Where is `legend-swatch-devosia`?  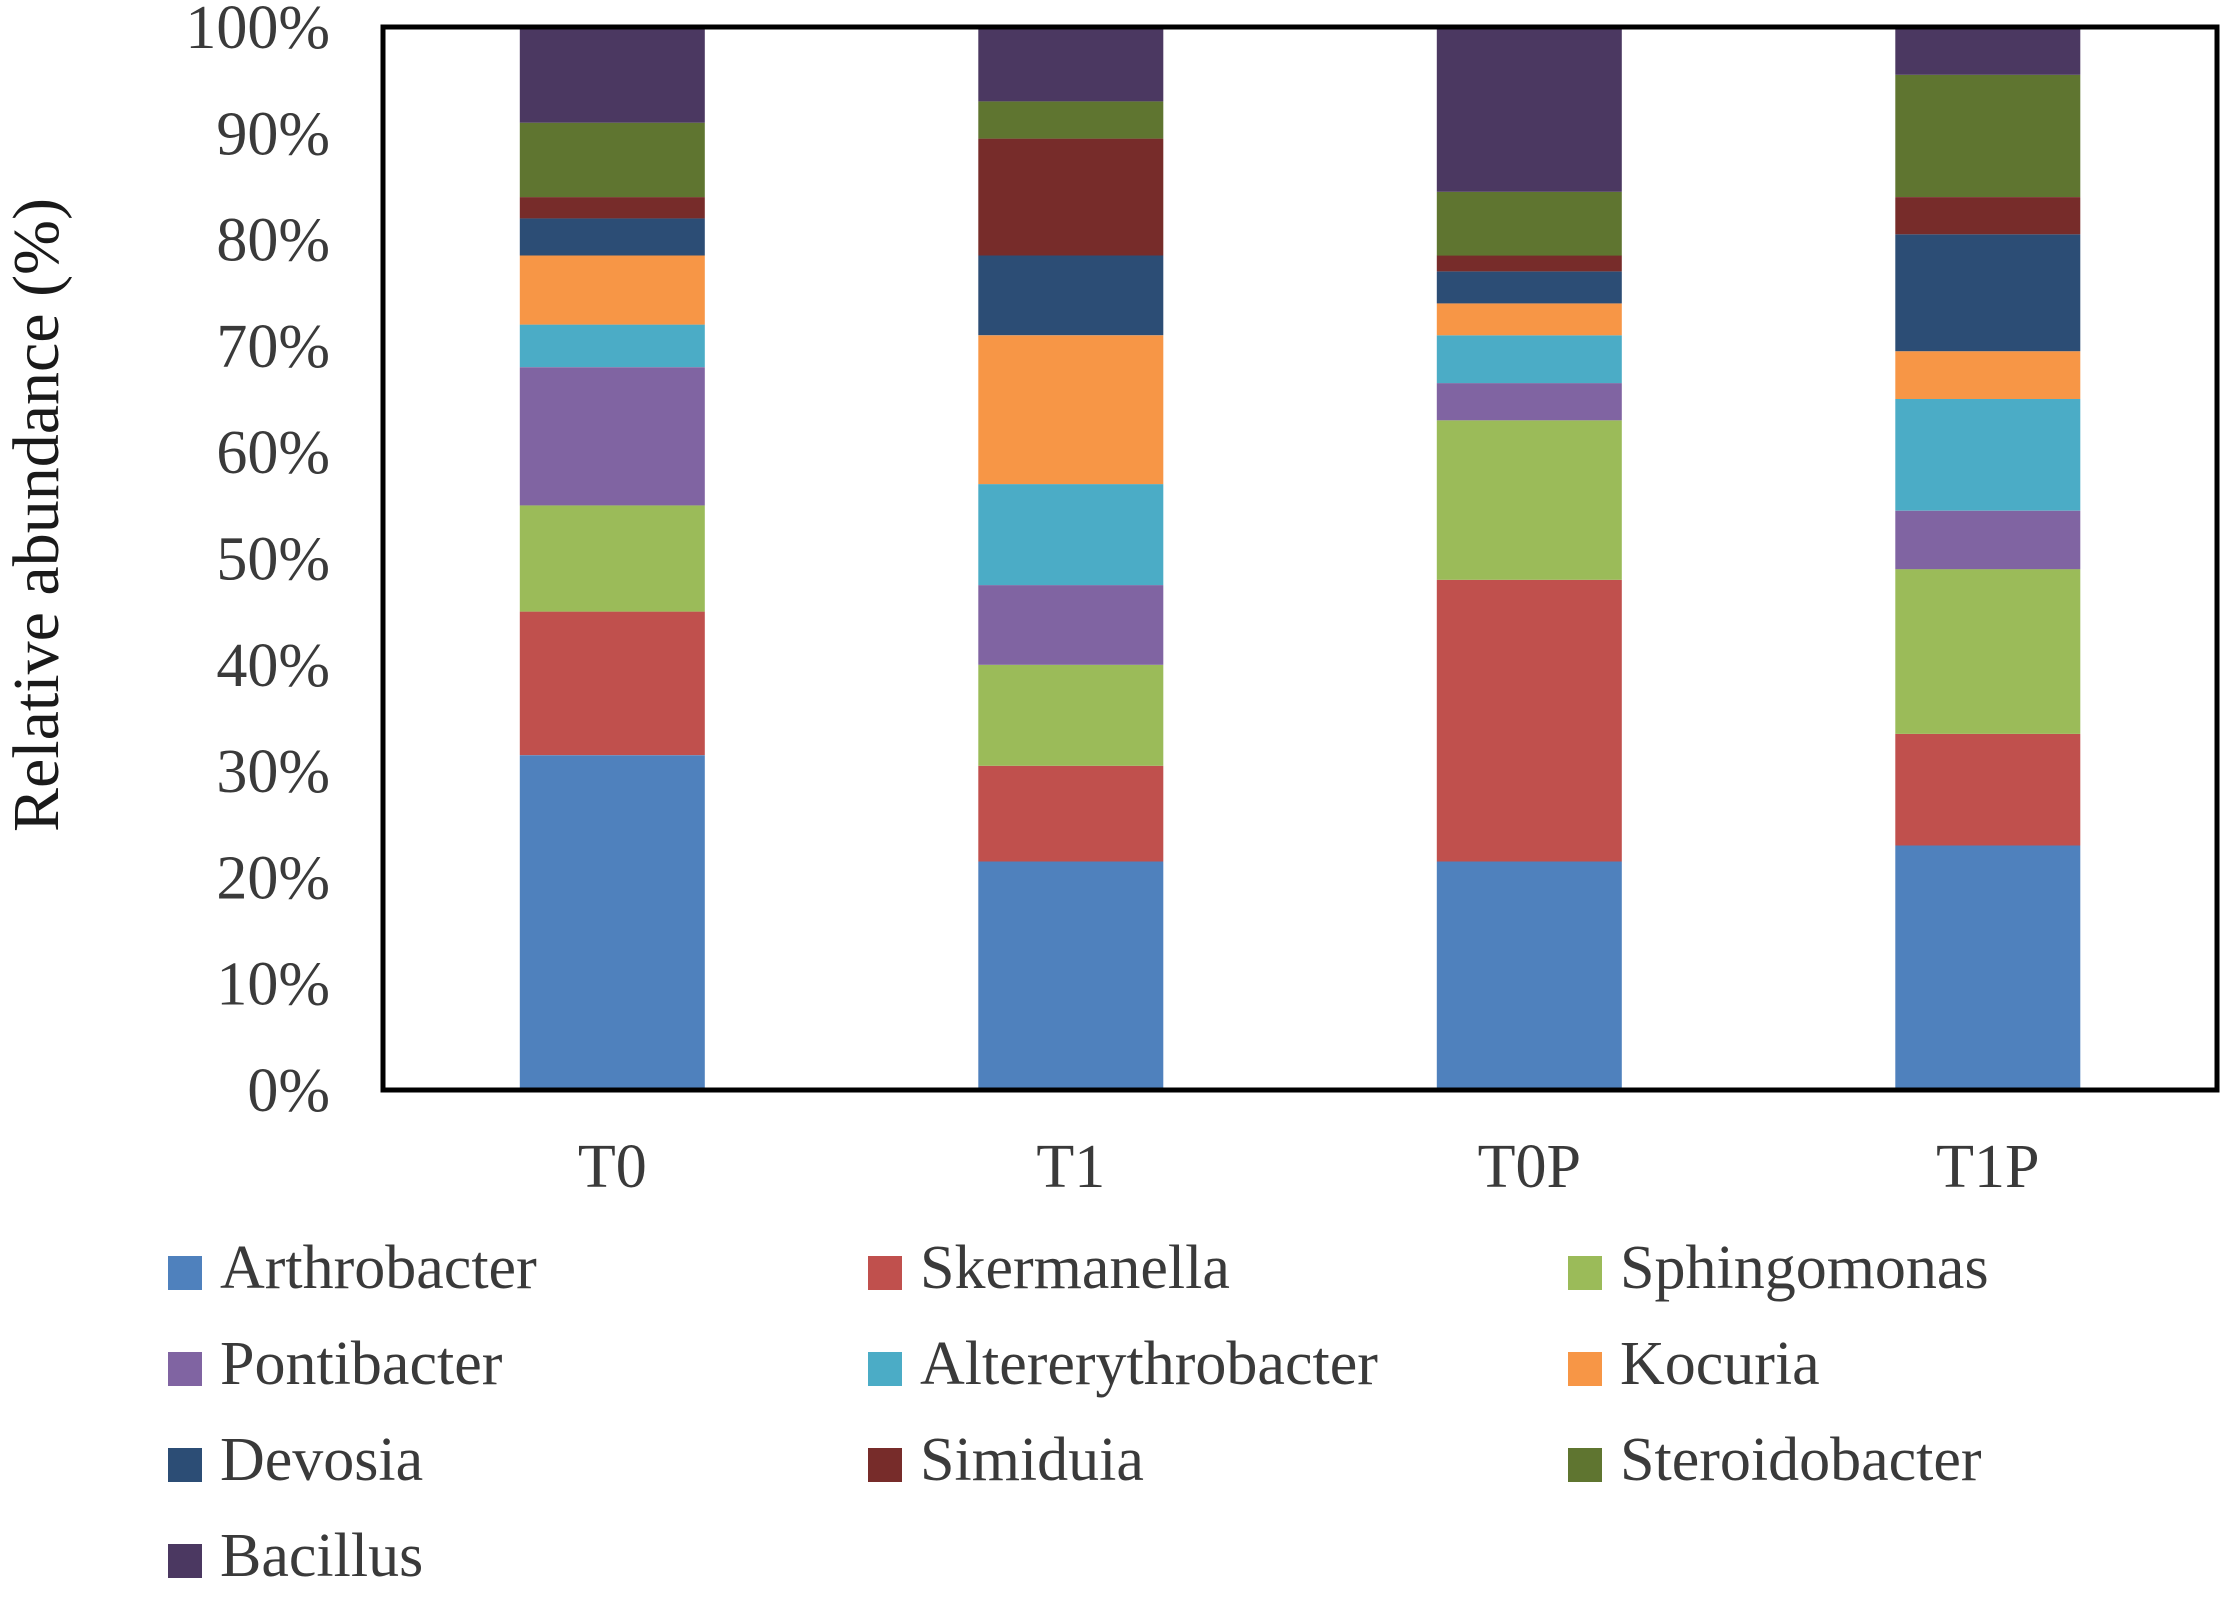 legend-swatch-devosia is located at coordinates (185, 1465).